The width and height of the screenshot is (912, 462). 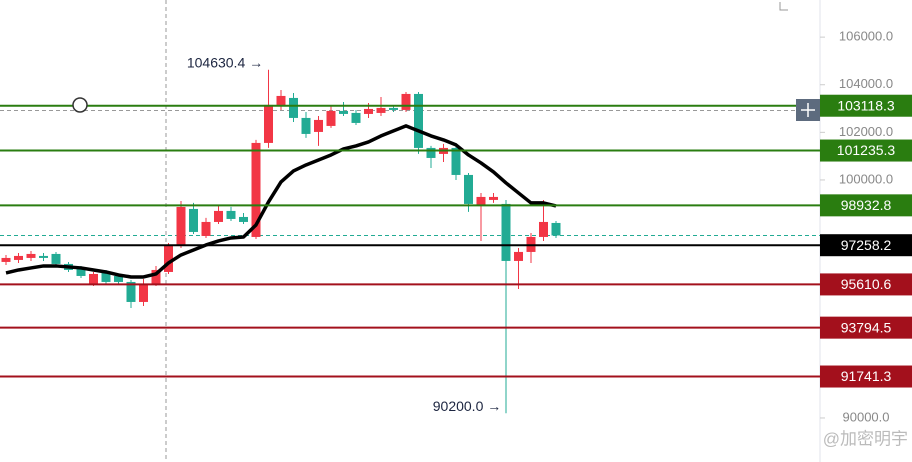 I want to click on level-label: 97258.2, so click(x=866, y=245).